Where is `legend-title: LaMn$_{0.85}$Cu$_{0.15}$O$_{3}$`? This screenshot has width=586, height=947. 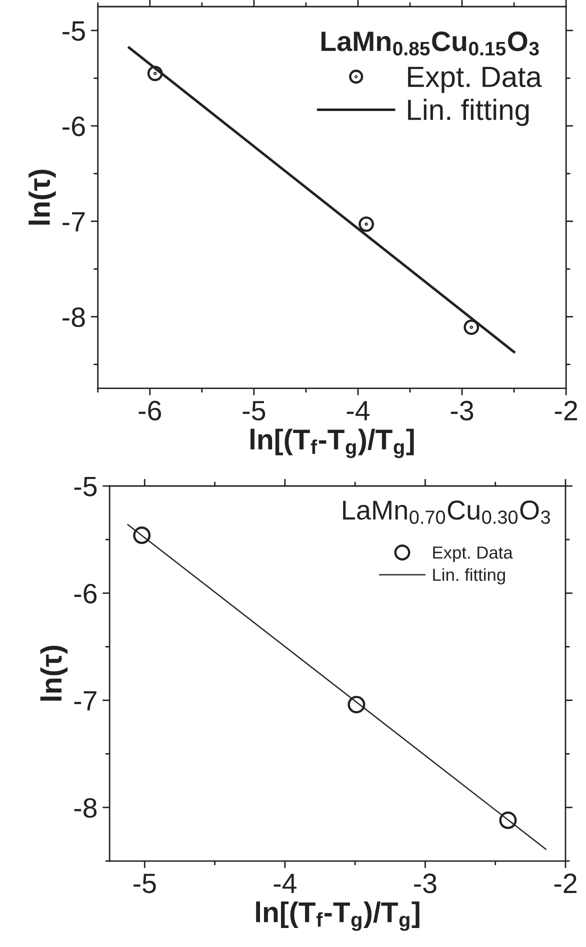
legend-title: LaMn$_{0.85}$Cu$_{0.15}$O$_{3}$ is located at coordinates (430, 44).